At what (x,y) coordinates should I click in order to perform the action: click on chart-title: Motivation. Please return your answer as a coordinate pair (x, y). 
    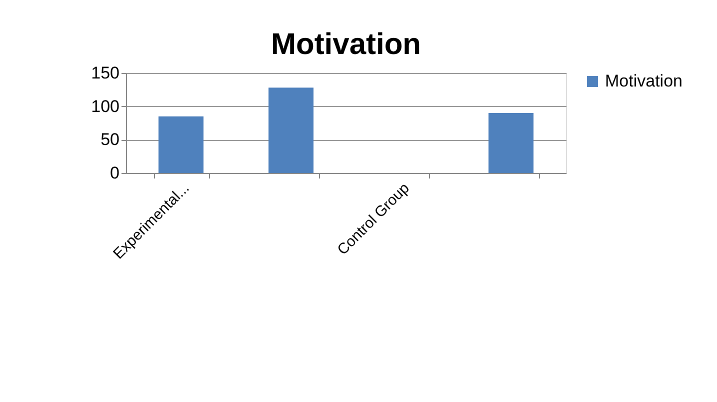
    Looking at the image, I should click on (346, 44).